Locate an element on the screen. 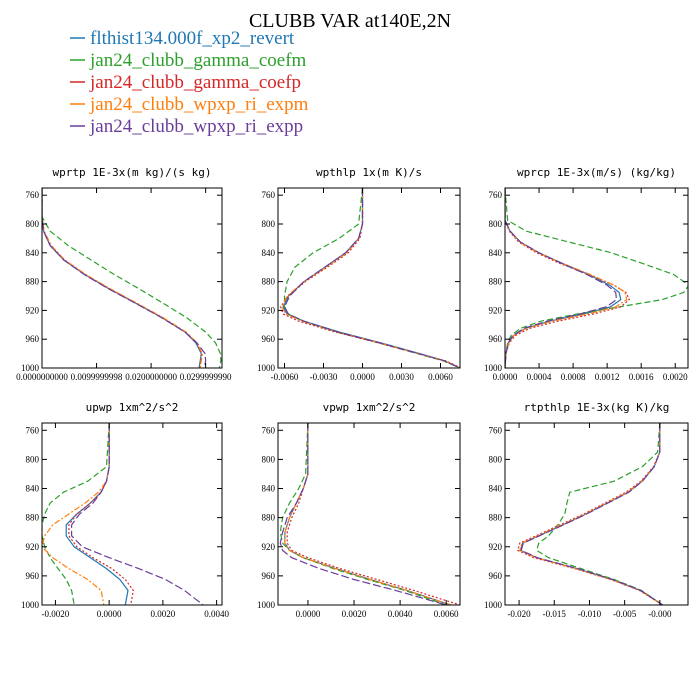  x-tick-label: 0.0008 is located at coordinates (573, 377).